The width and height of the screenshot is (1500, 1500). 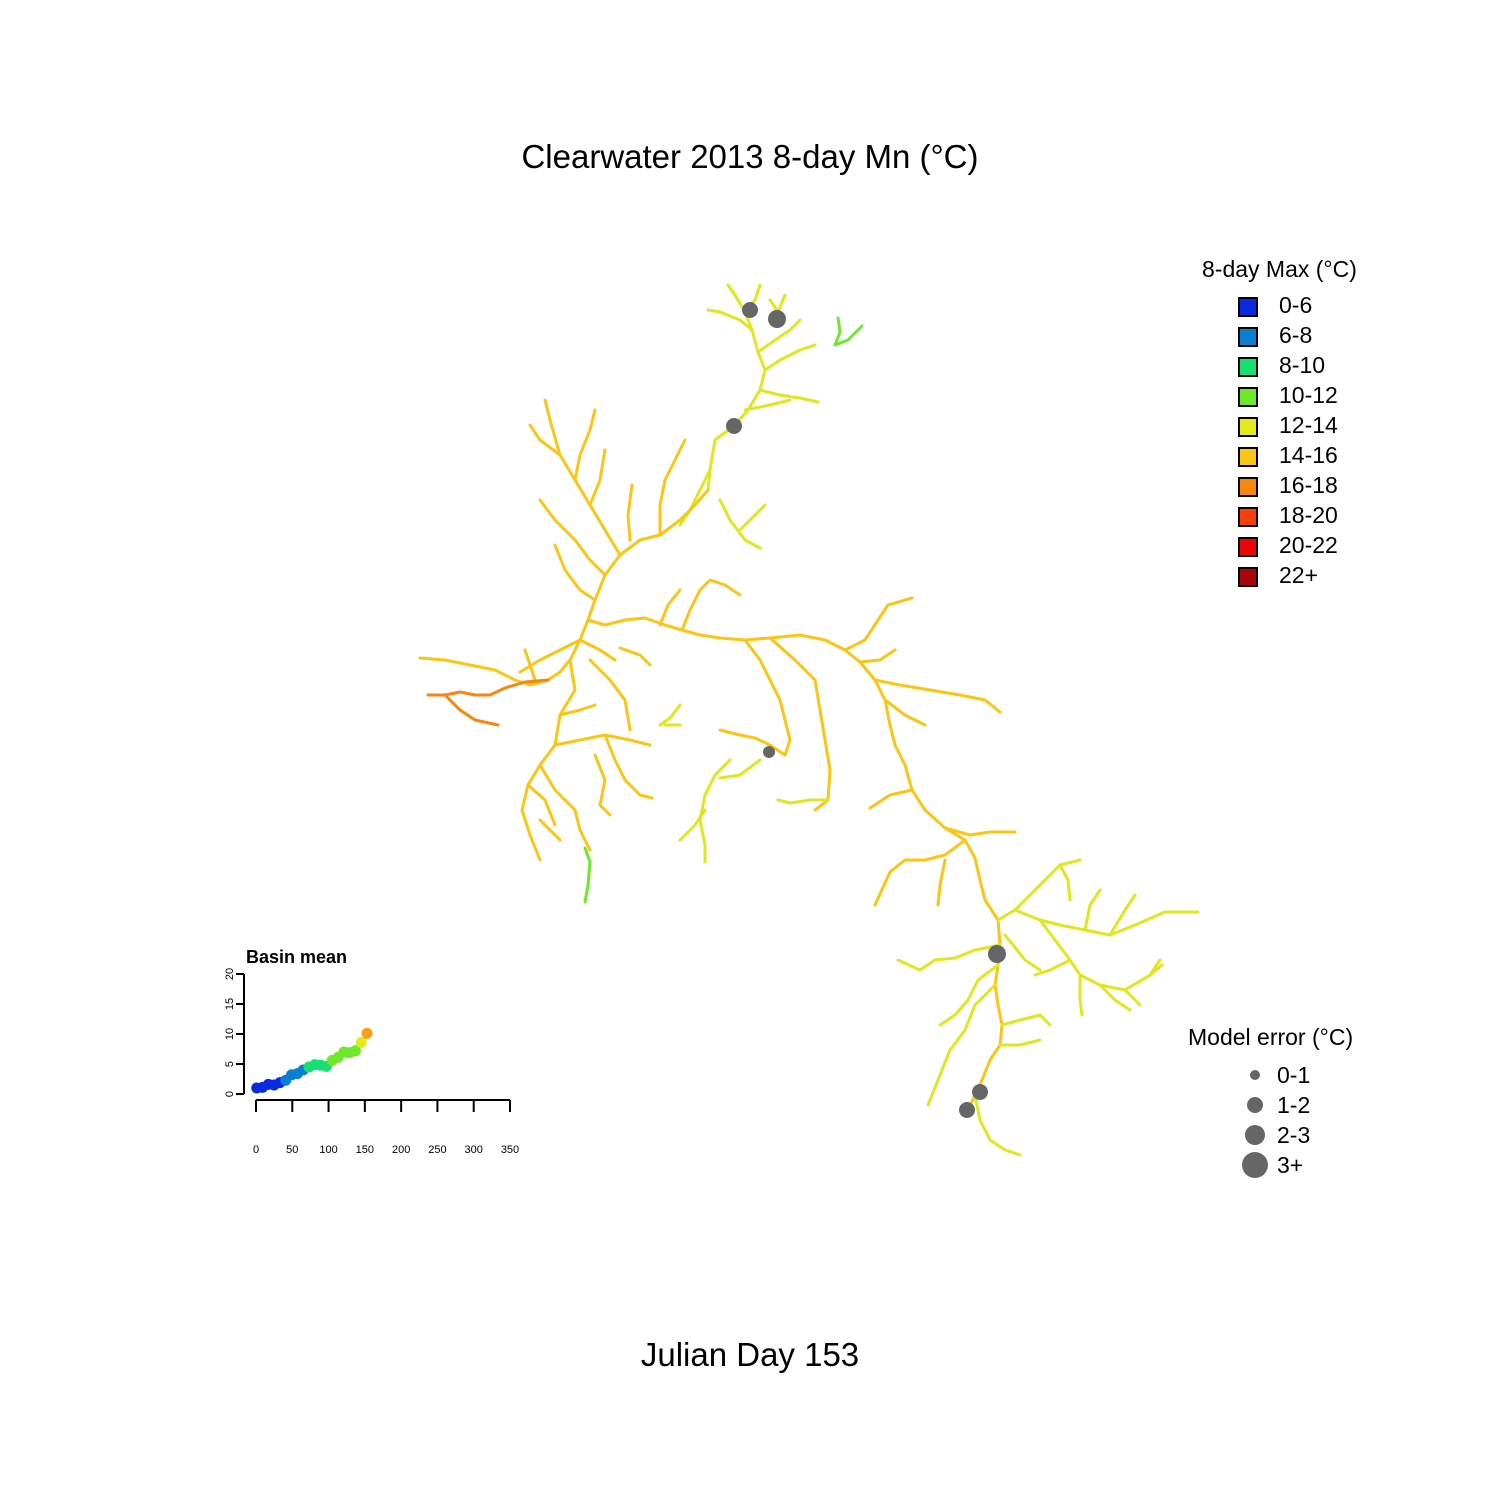 I want to click on y-tick-label: 20, so click(x=230, y=974).